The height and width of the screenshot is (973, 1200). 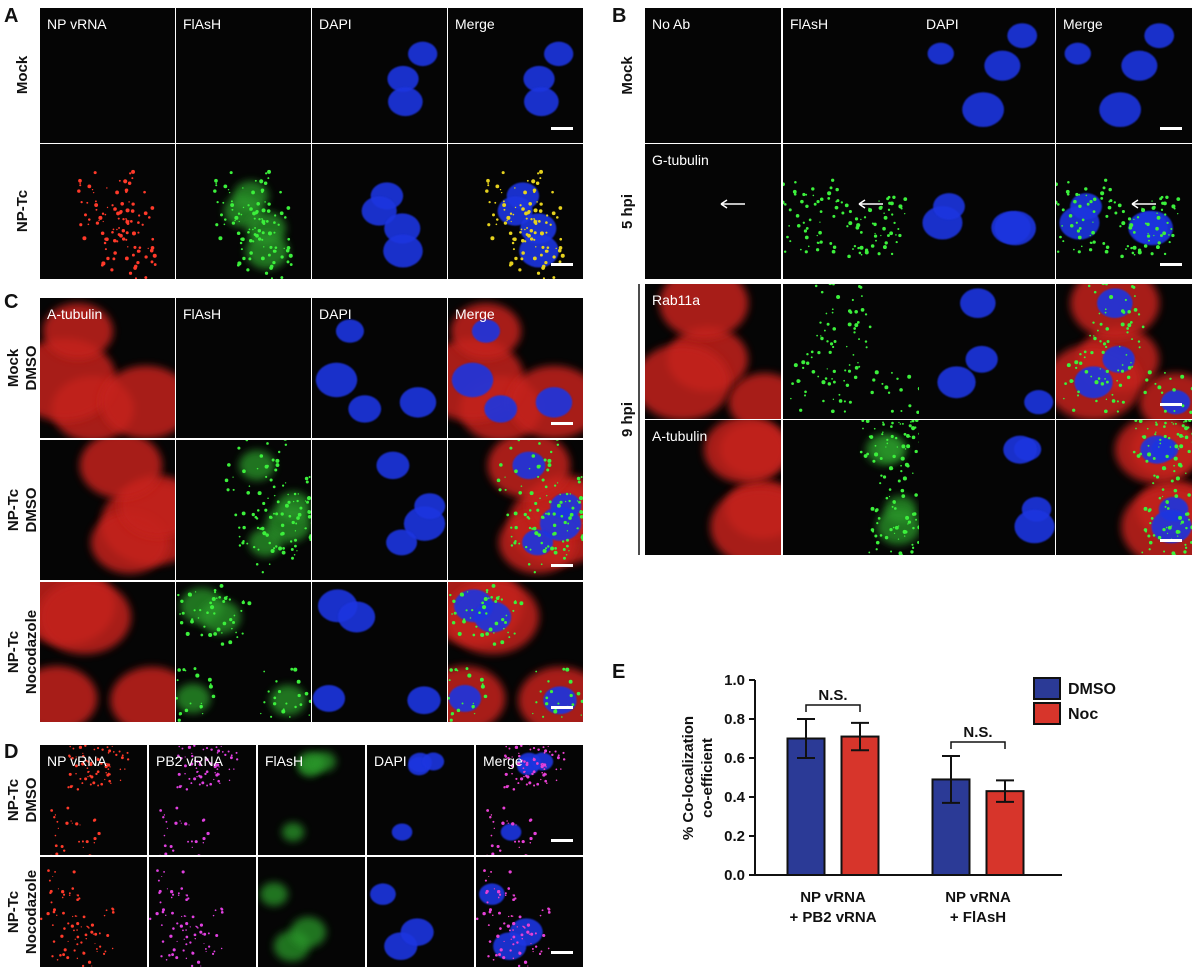 I want to click on row-label: NP-Tc, so click(x=22, y=211).